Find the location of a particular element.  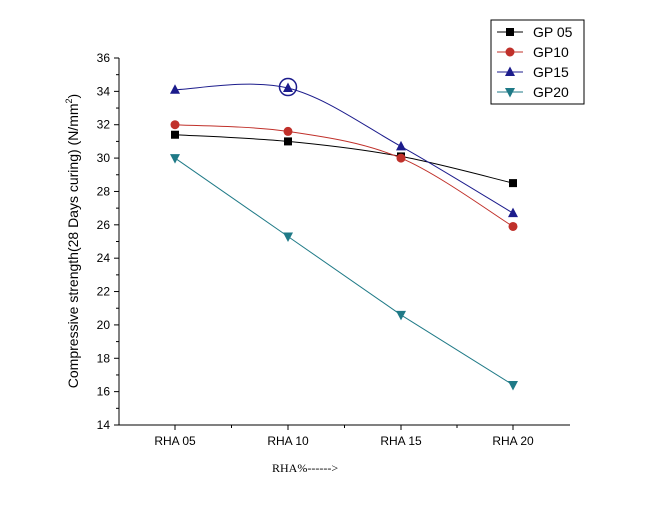

x-tick-label: RHA 20 is located at coordinates (513, 441).